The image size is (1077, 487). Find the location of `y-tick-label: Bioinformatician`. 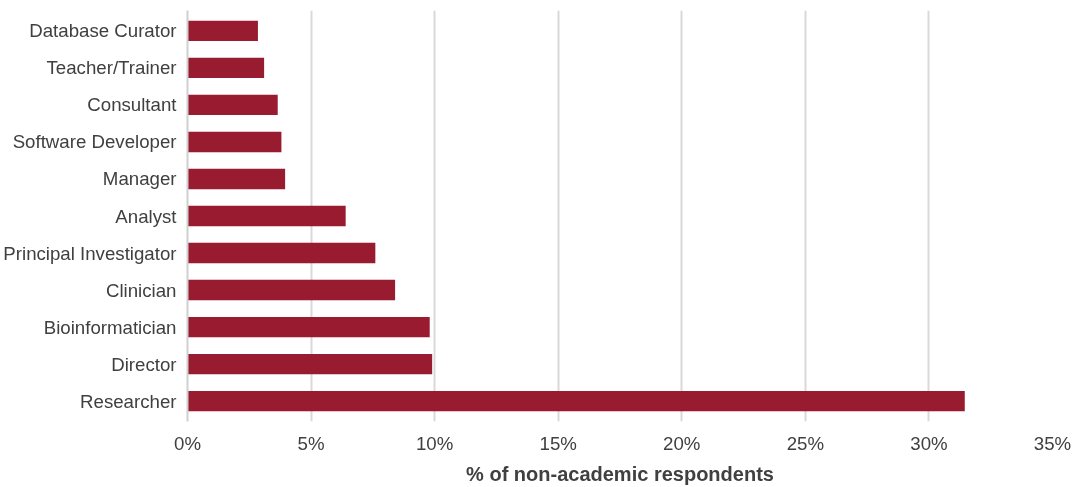

y-tick-label: Bioinformatician is located at coordinates (110, 327).